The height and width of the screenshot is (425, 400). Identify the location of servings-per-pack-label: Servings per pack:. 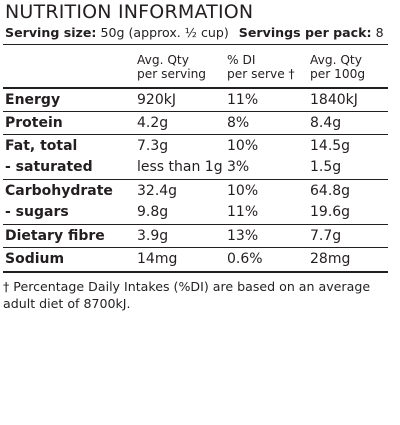
(305, 32).